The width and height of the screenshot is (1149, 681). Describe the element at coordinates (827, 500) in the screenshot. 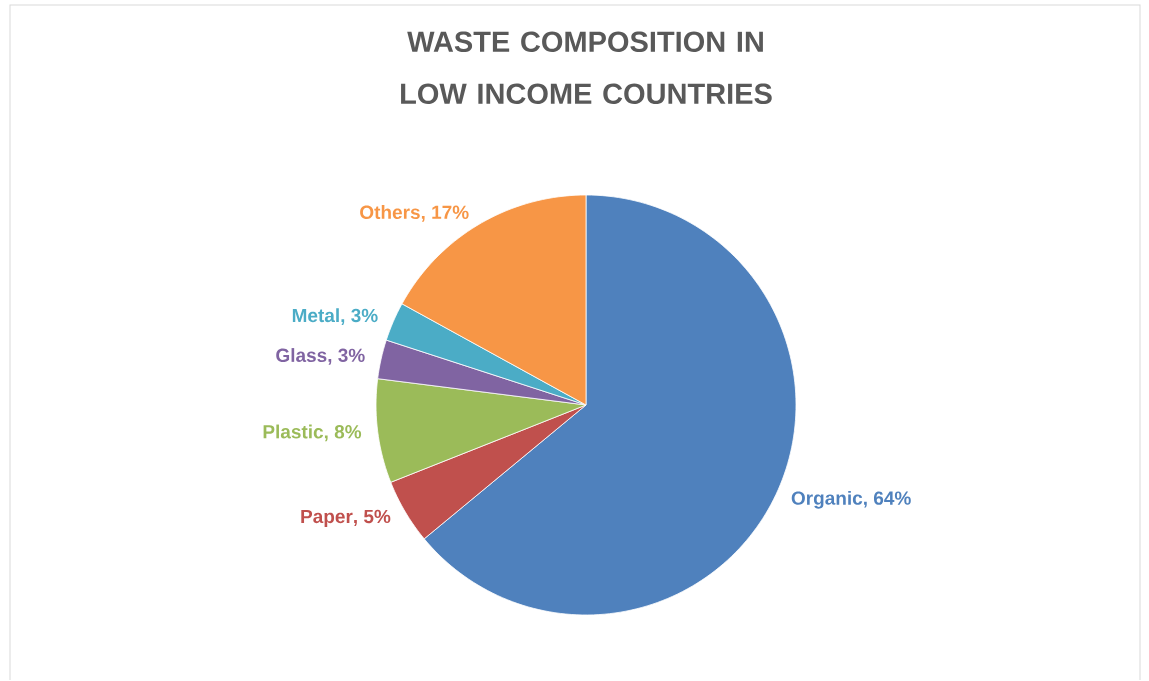

I see `slice-label: Organic` at that location.